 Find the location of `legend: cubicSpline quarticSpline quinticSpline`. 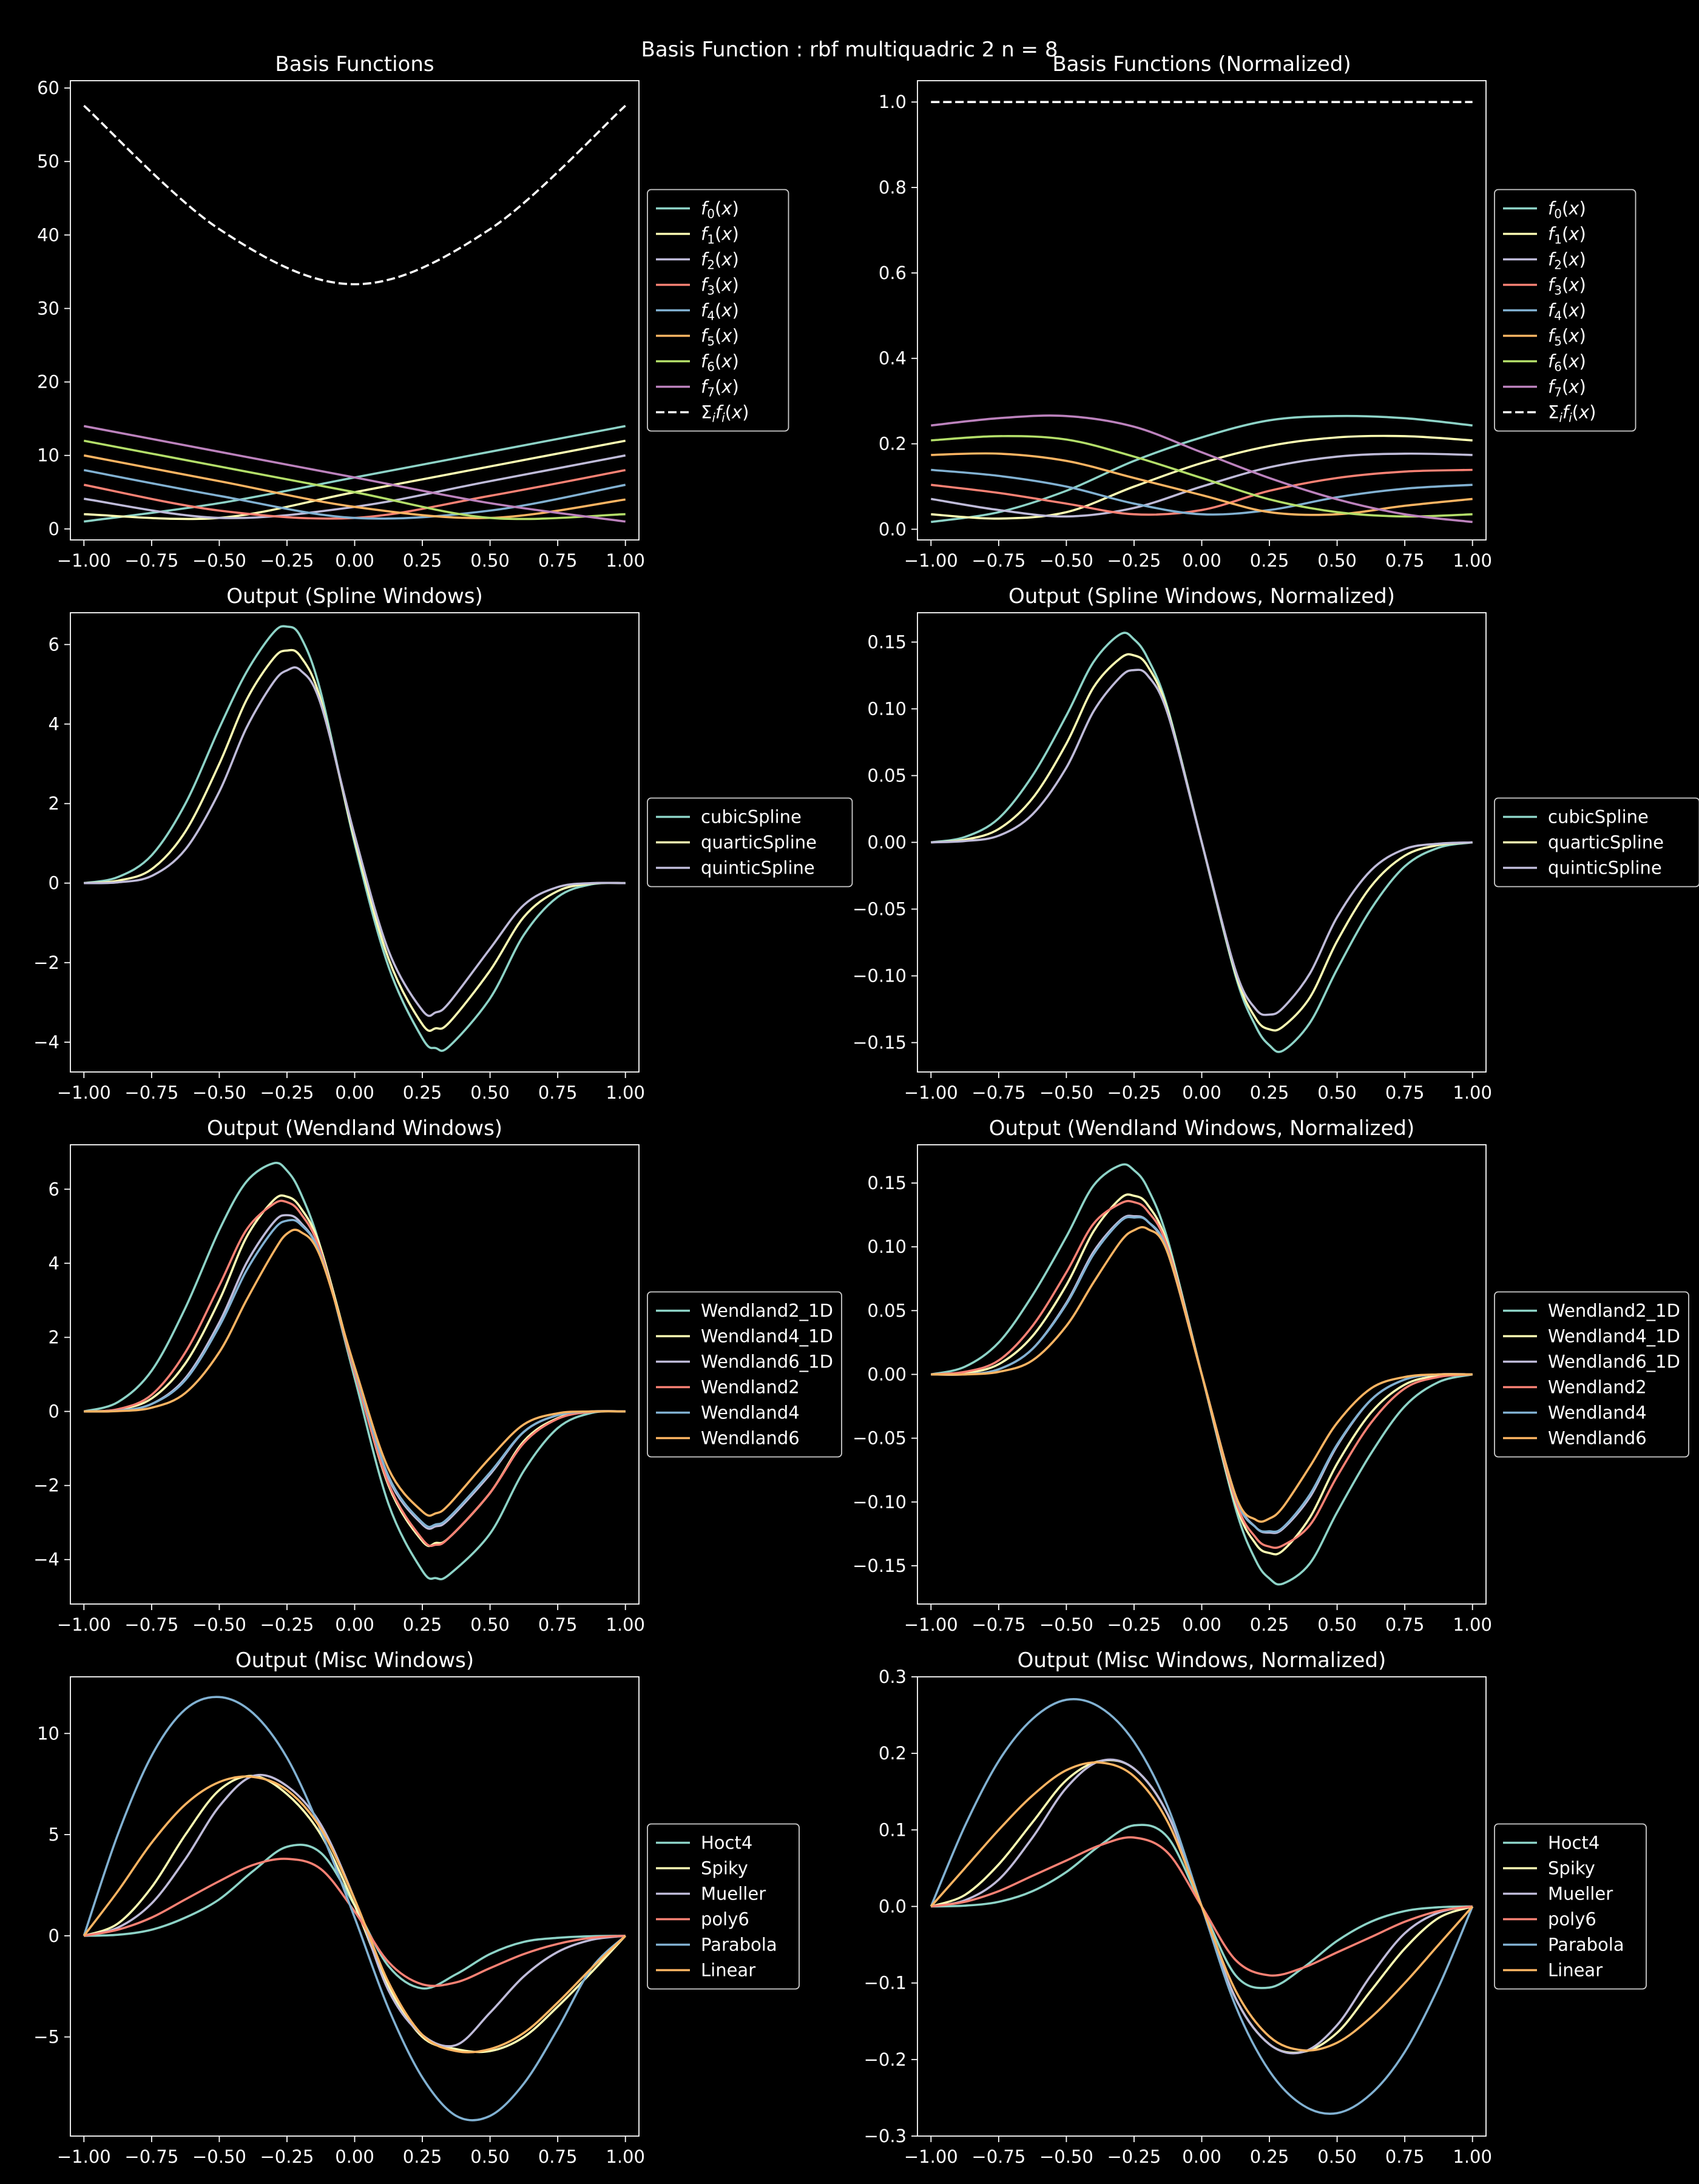

legend: cubicSpline quarticSpline quinticSpline is located at coordinates (750, 842).